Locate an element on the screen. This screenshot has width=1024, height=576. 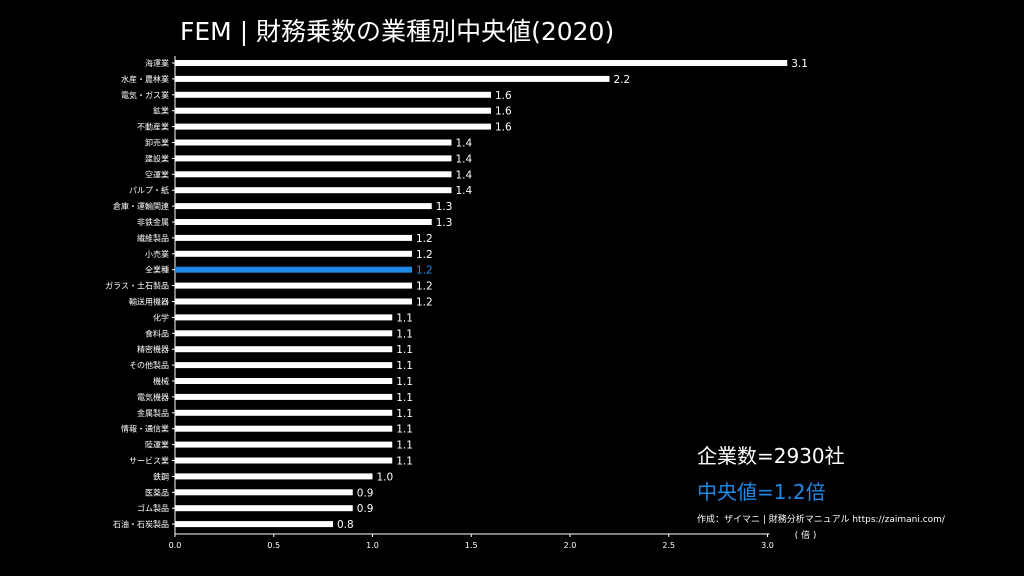
category-label: 空運業 is located at coordinates (157, 174).